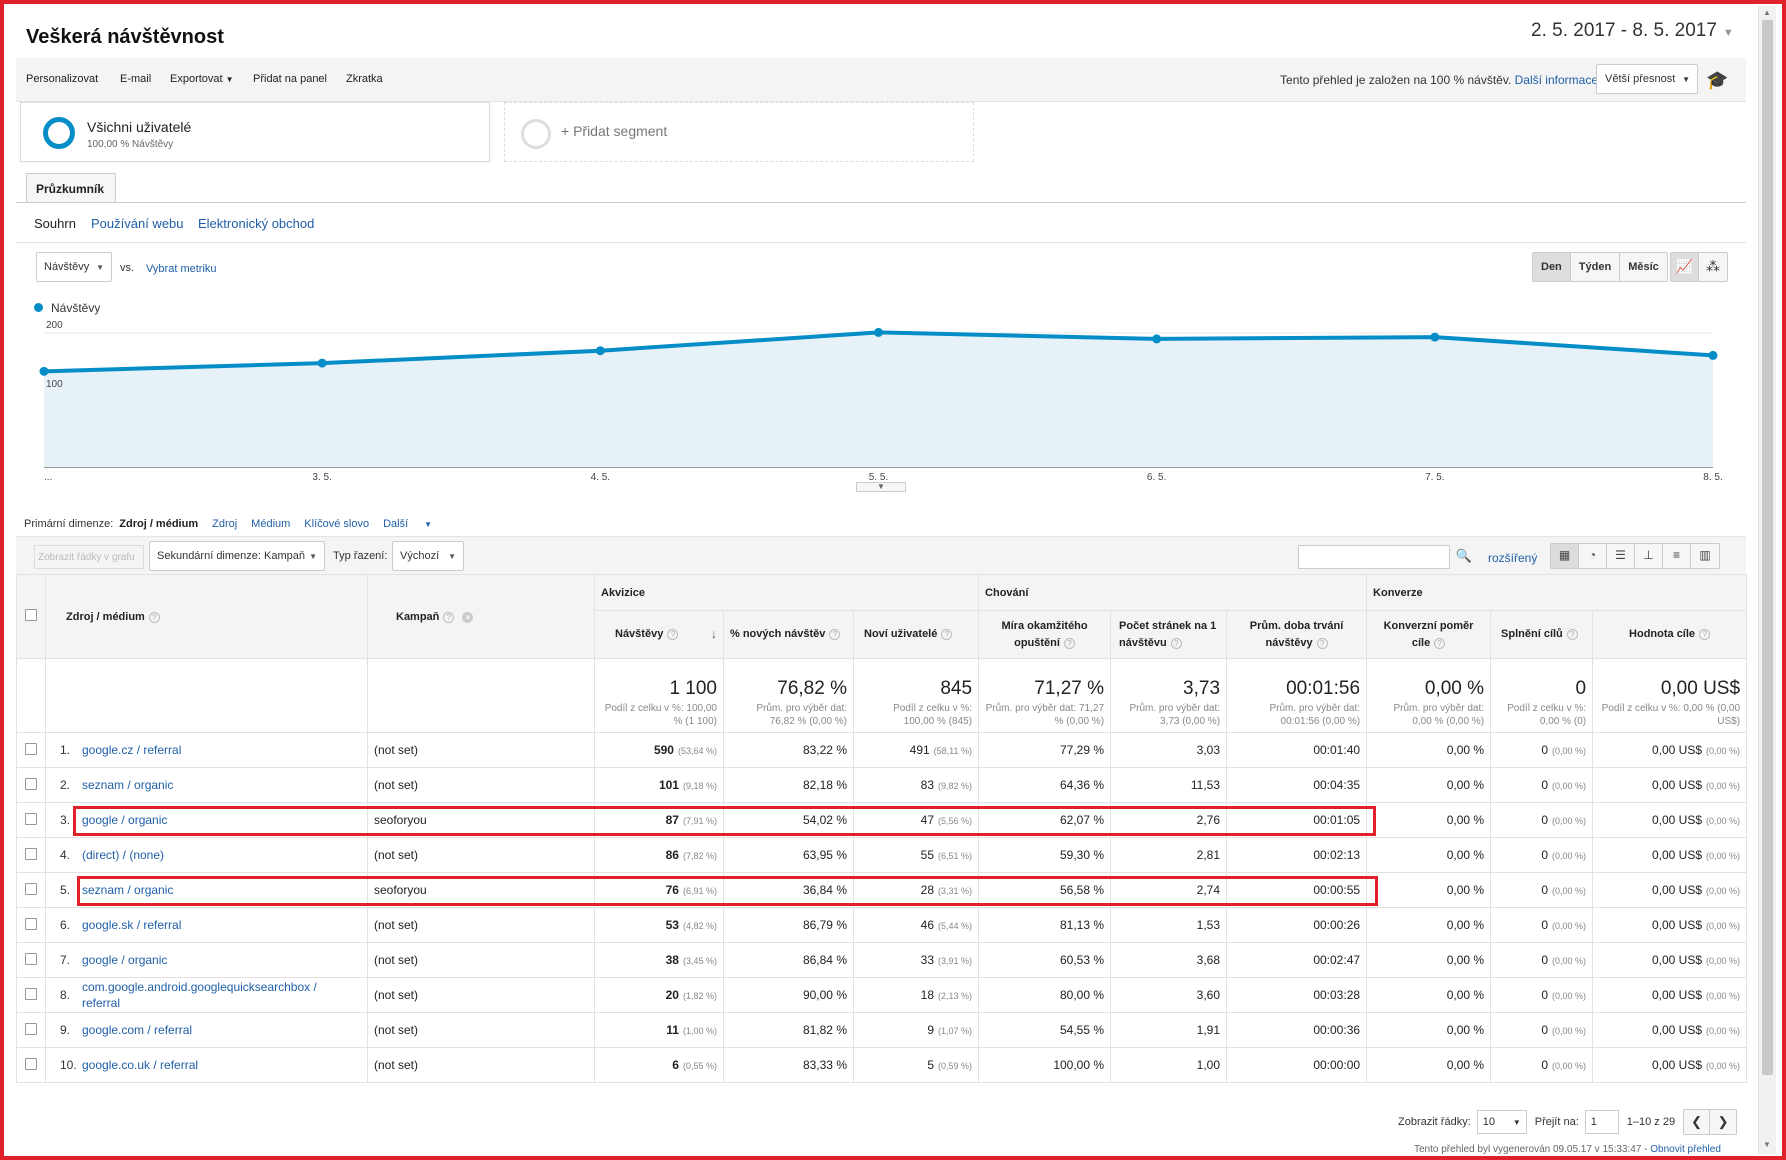 The height and width of the screenshot is (1160, 1786). What do you see at coordinates (1297, 634) in the screenshot?
I see `col-avg-duration: Prům. doba trvání návštěvy?` at bounding box center [1297, 634].